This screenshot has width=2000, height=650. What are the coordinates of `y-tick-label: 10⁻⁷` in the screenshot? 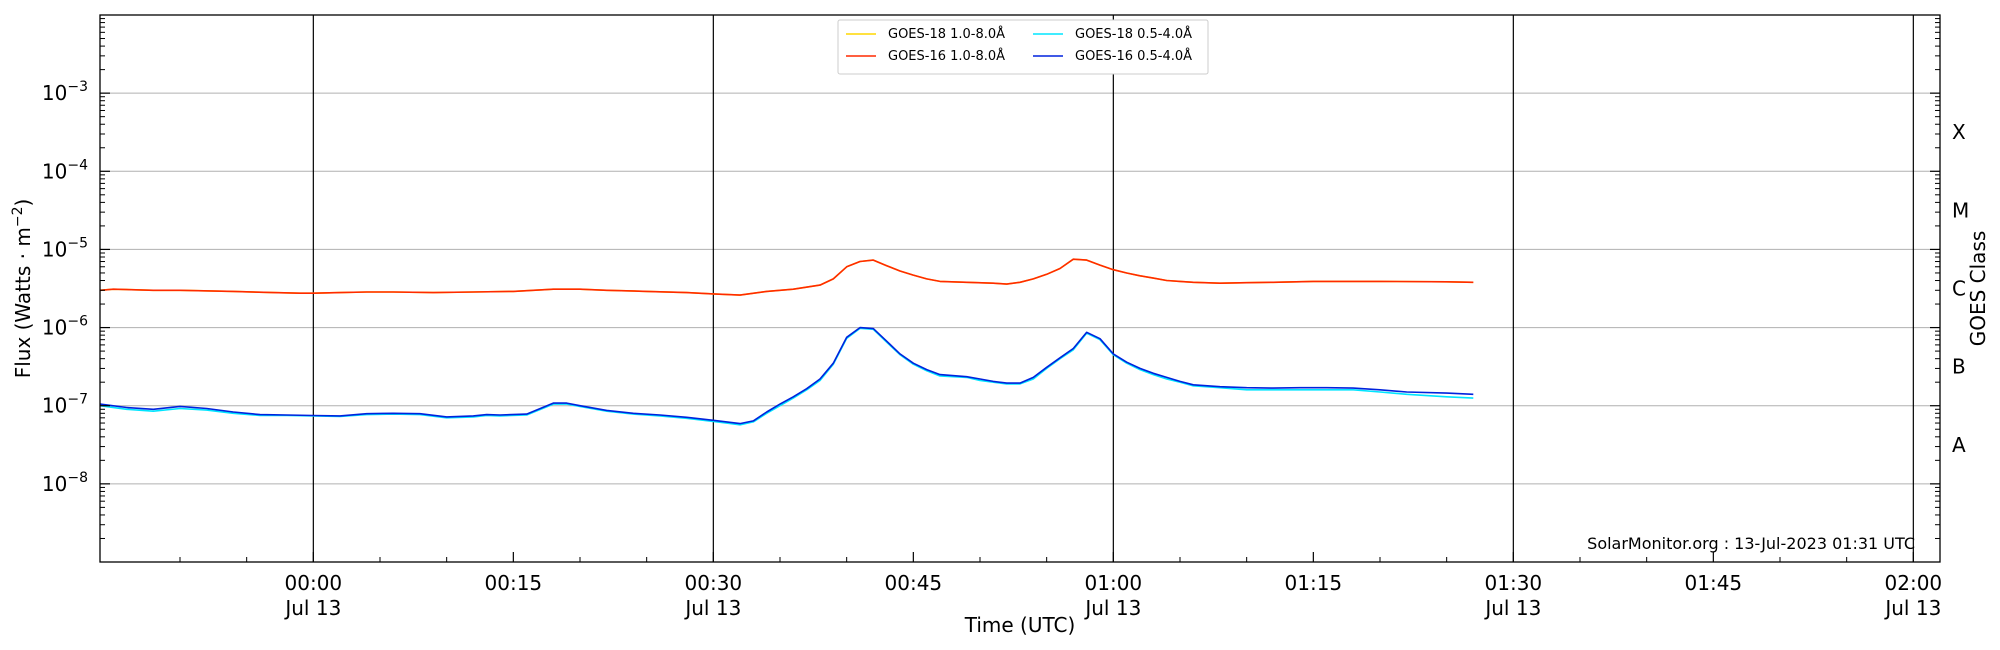 It's located at (65, 405).